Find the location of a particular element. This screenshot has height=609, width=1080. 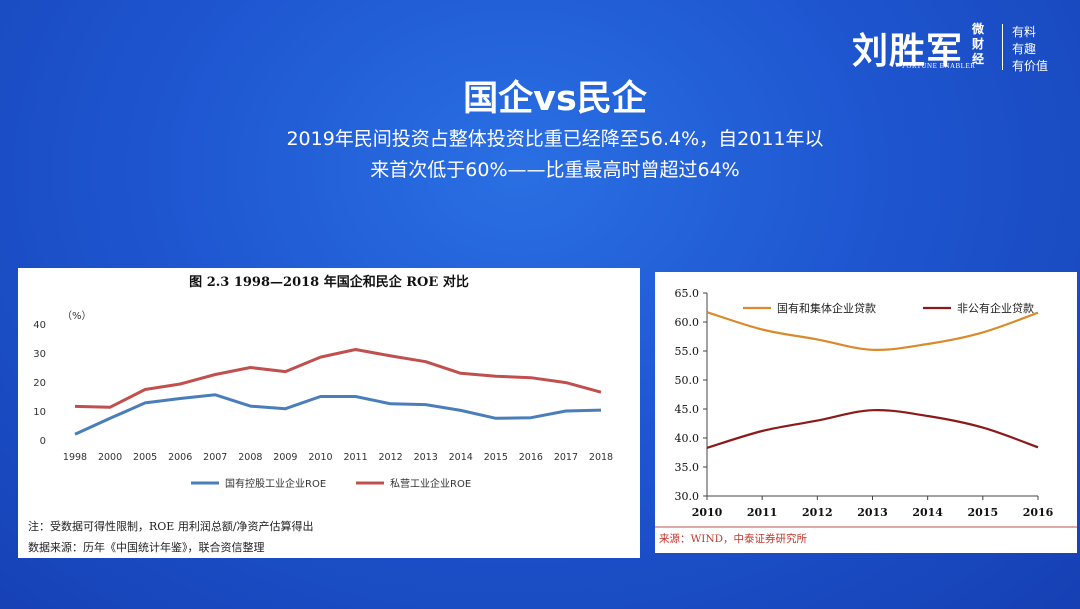

y-tick-label: 40 is located at coordinates (39, 325).